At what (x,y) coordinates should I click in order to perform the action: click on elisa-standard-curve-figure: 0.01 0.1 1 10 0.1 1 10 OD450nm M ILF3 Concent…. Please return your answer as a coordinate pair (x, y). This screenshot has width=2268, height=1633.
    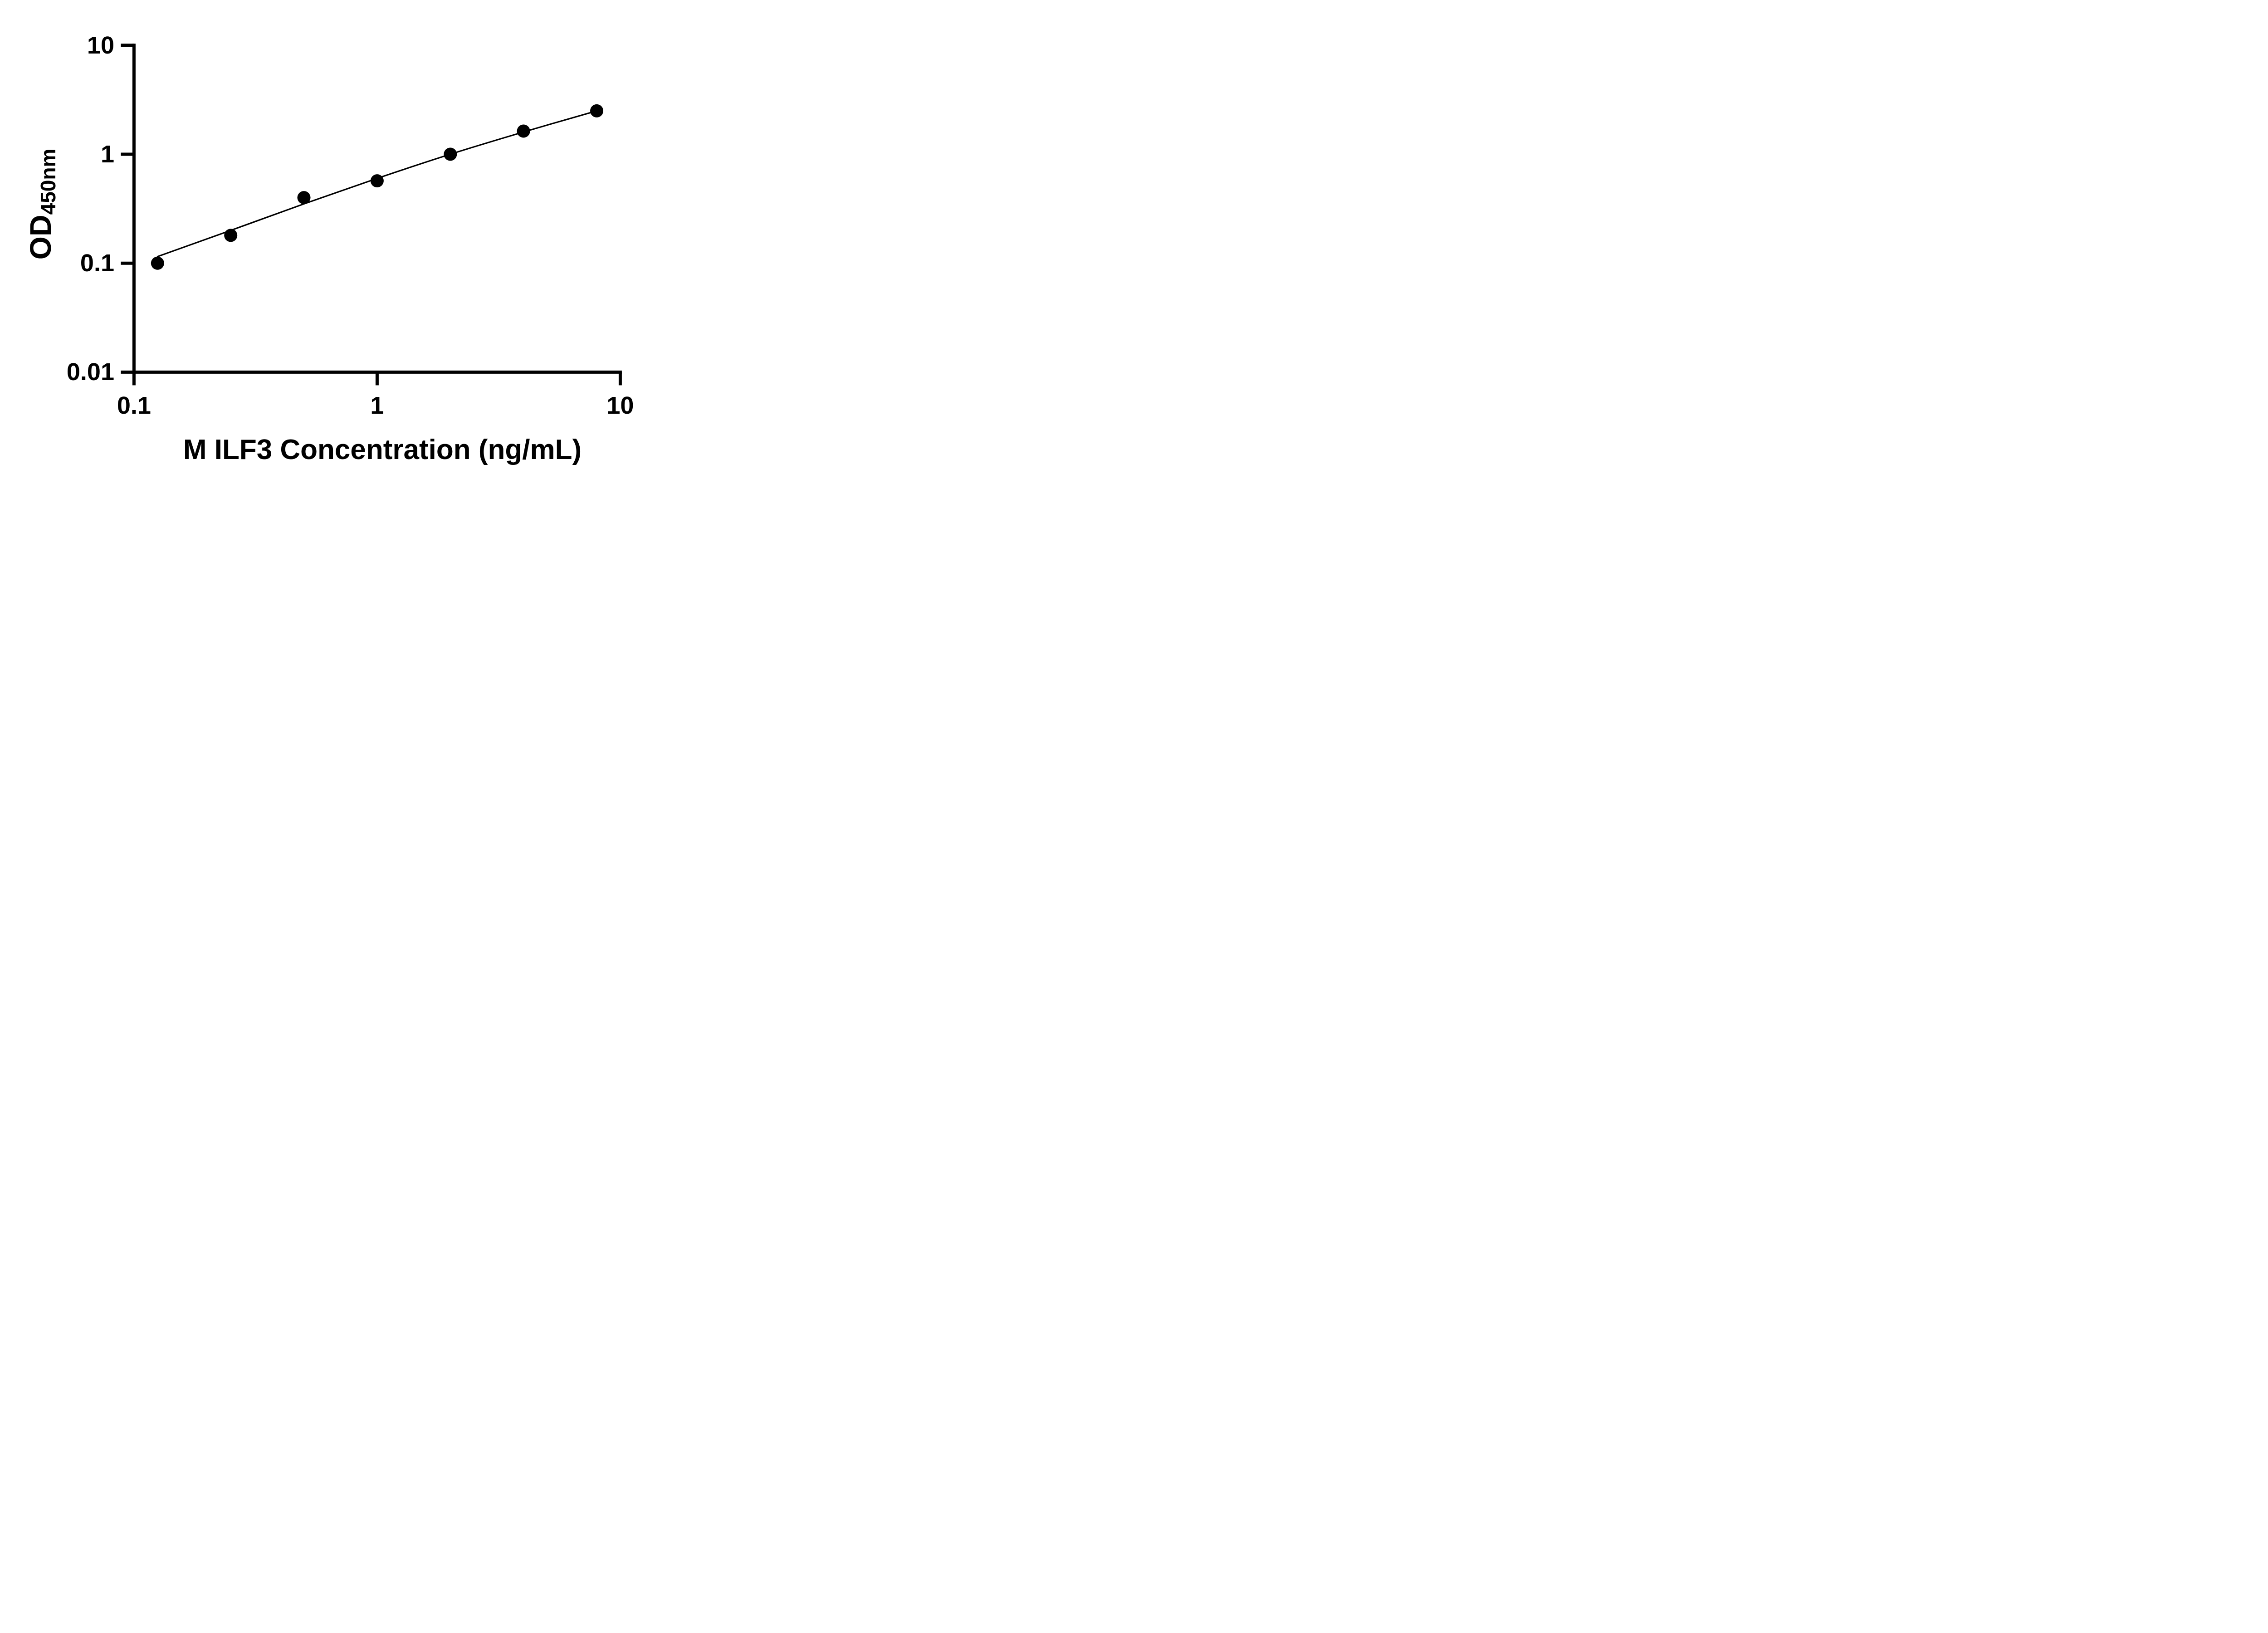
    Looking at the image, I should click on (350, 245).